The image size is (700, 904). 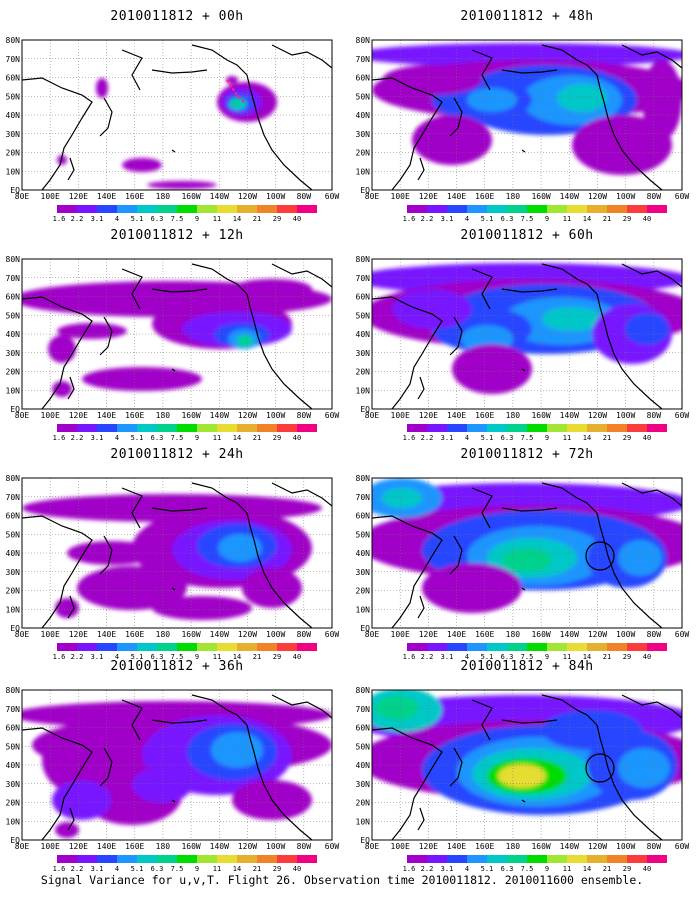 I want to click on y-tick-label: 40N, so click(x=13, y=553).